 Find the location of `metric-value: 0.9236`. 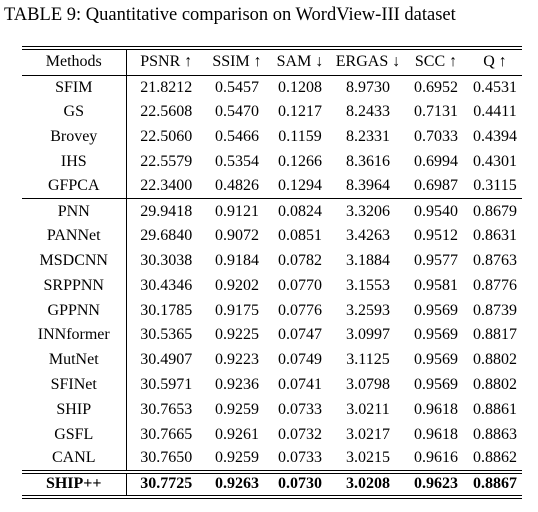

metric-value: 0.9236 is located at coordinates (237, 384).